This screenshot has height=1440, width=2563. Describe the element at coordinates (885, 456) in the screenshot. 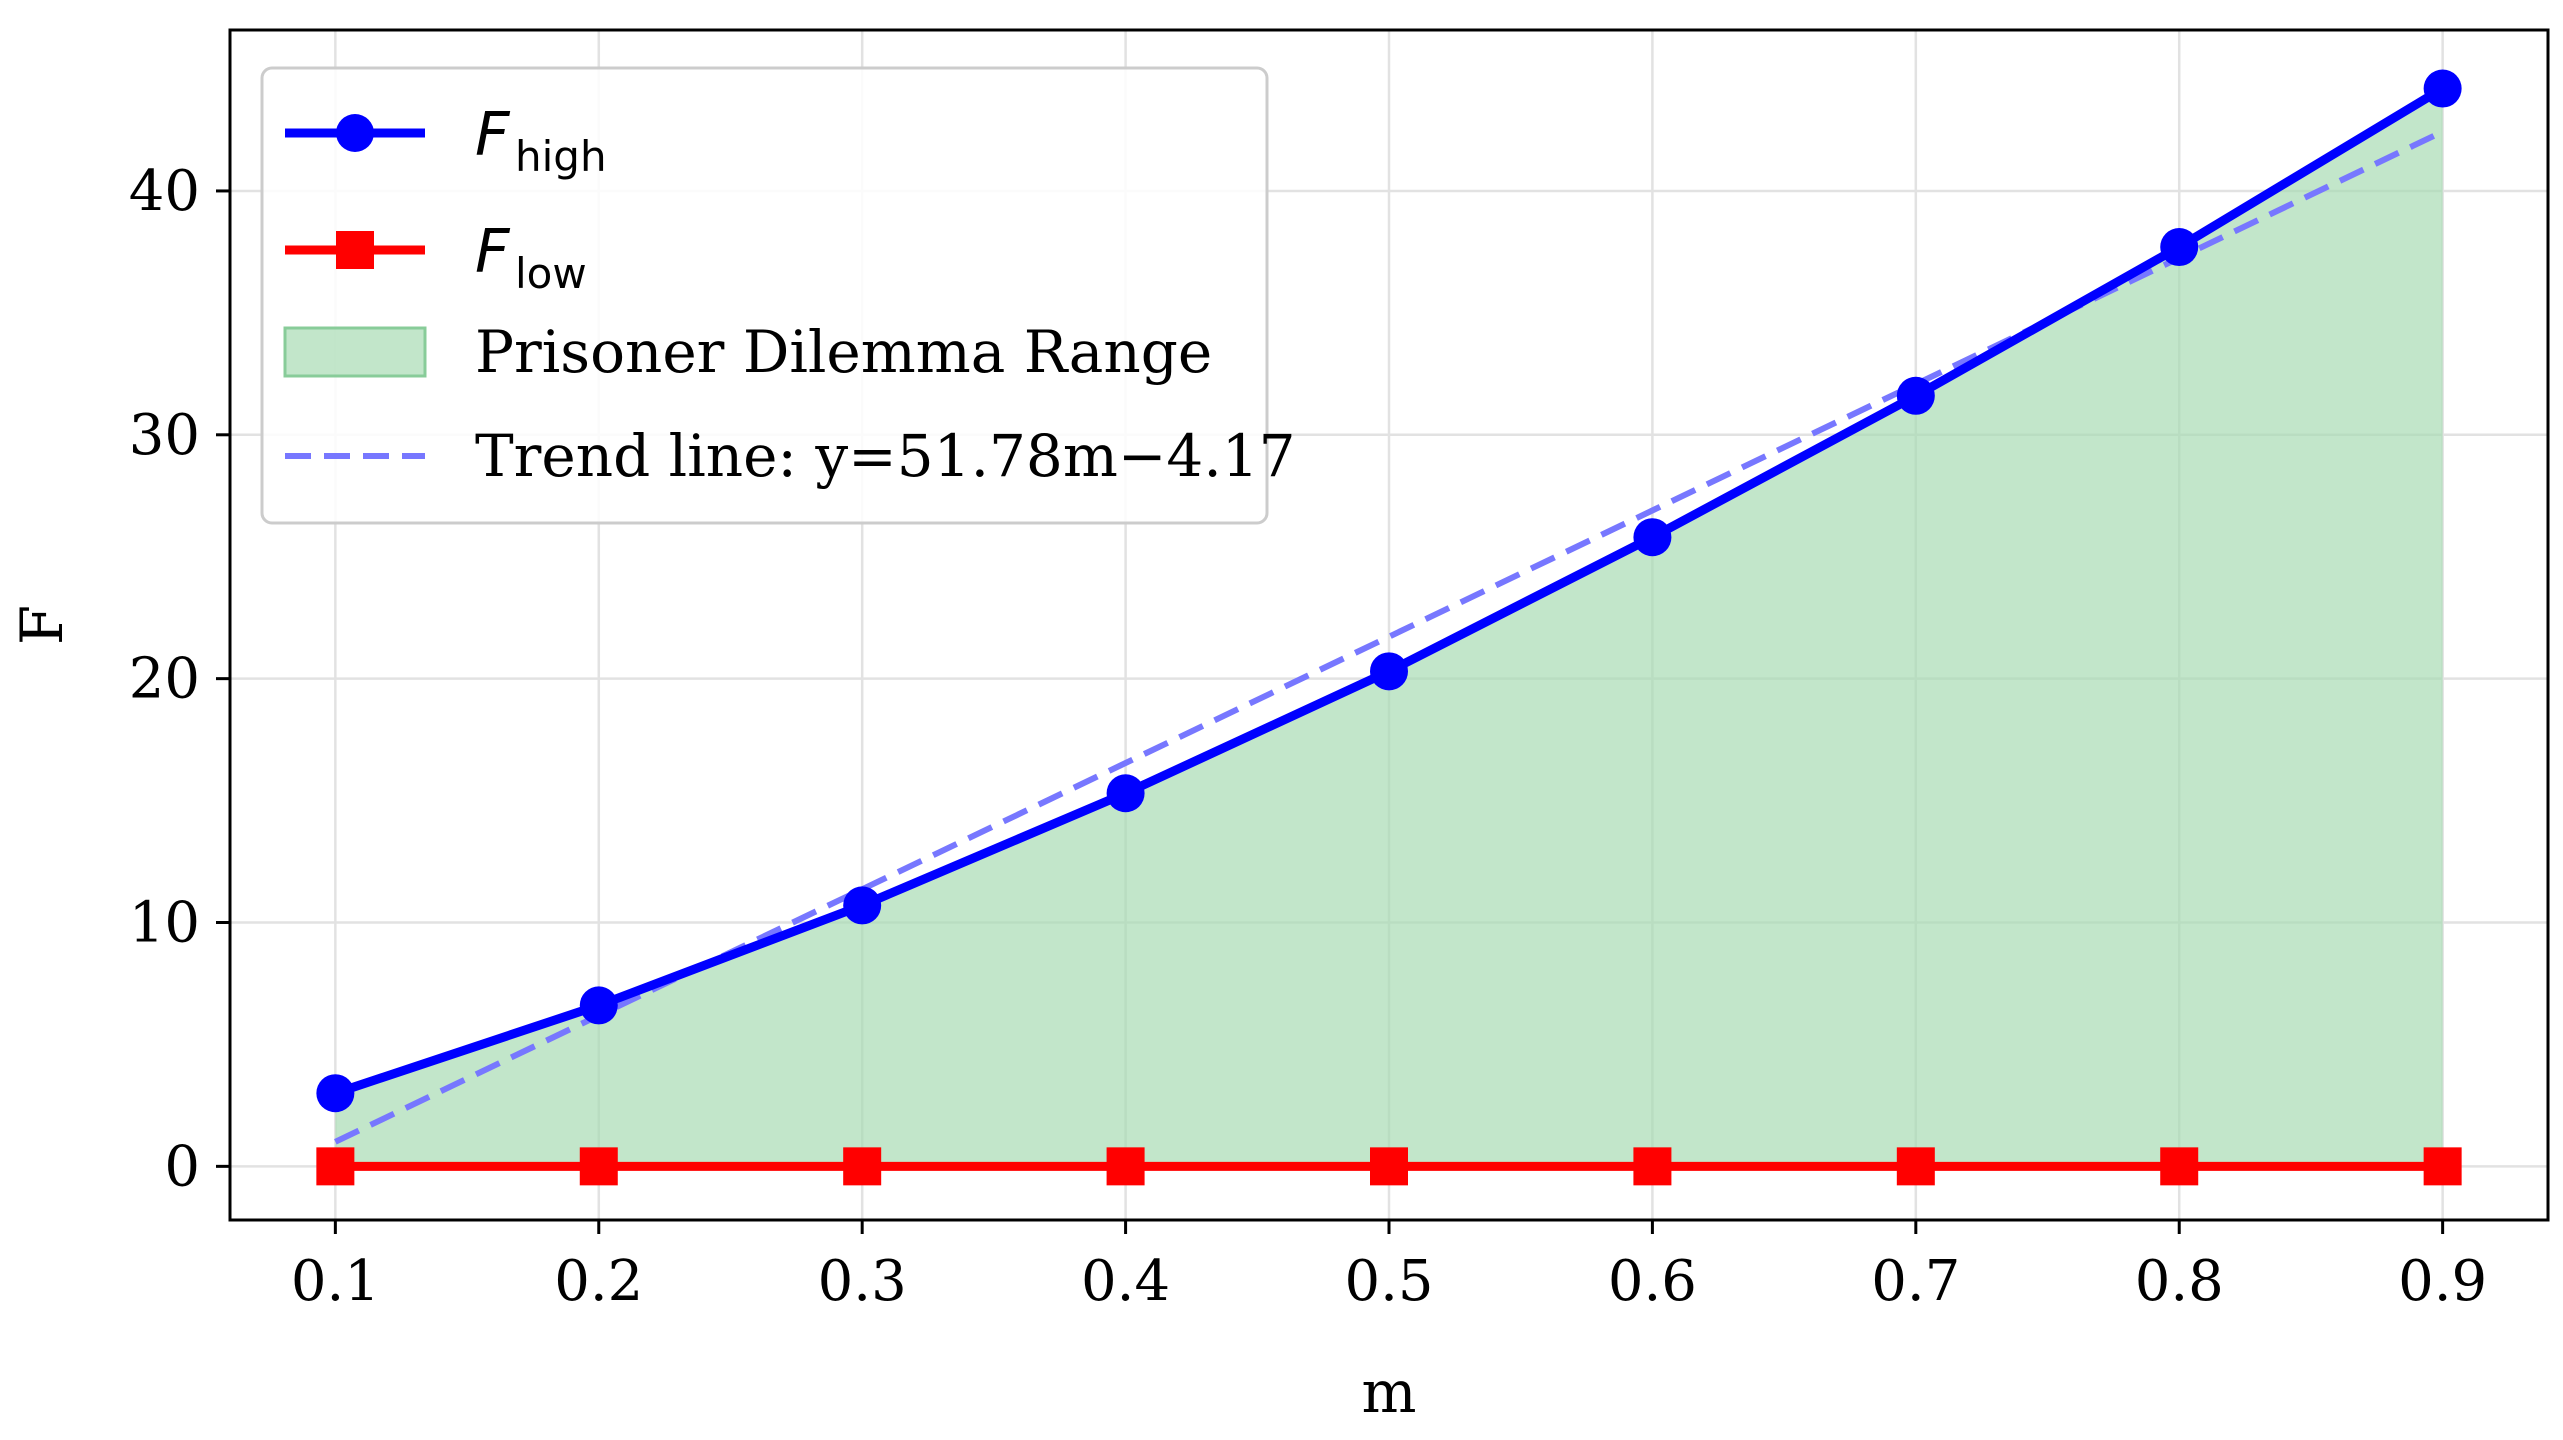

I see `legend-label-trend: Trend line: y=51.78m−4.17` at that location.